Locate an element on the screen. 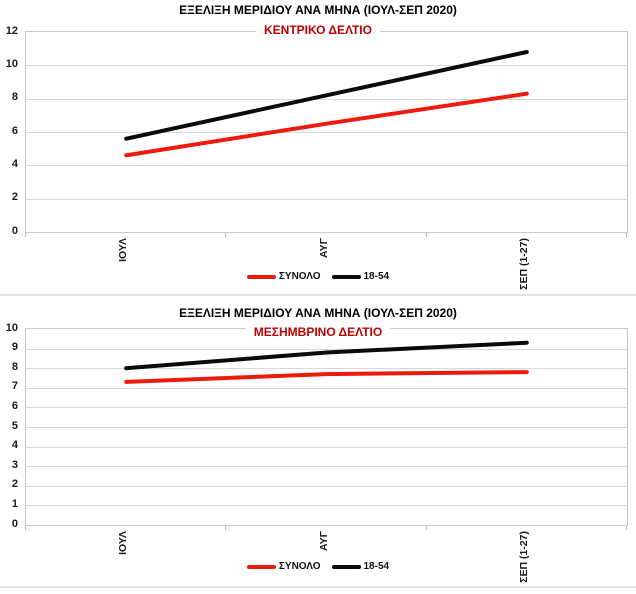 This screenshot has height=594, width=636. chart-subtitle-text: ΚΕΝΤΡΙΚΟ ΔΕΛΤΙΟ is located at coordinates (318, 30).